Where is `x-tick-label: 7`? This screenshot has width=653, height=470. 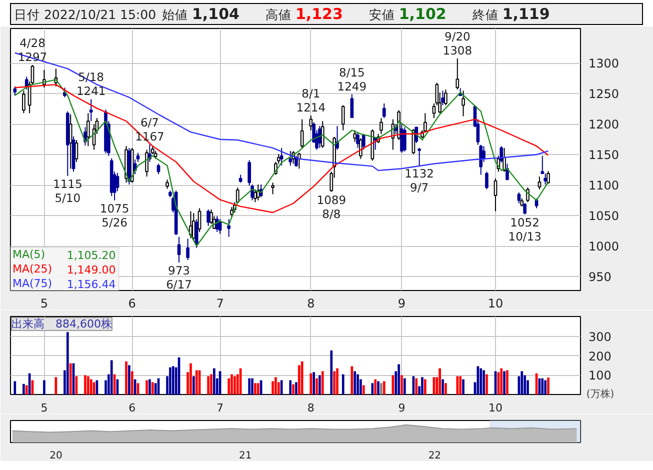
x-tick-label: 7 is located at coordinates (220, 408).